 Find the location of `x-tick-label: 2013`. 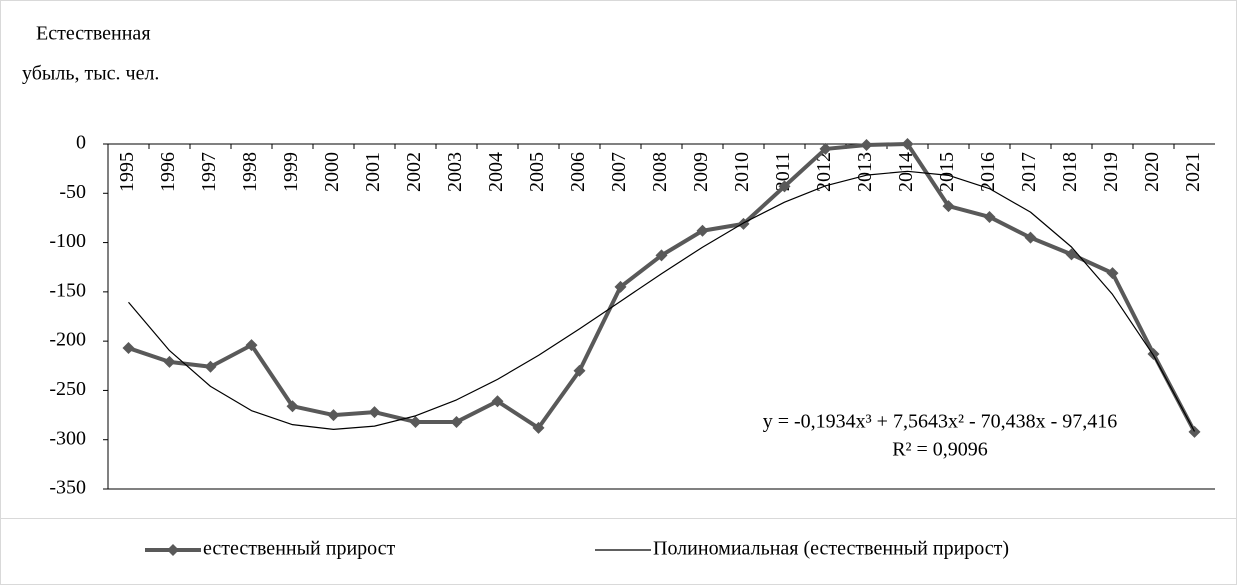

x-tick-label: 2013 is located at coordinates (865, 172).